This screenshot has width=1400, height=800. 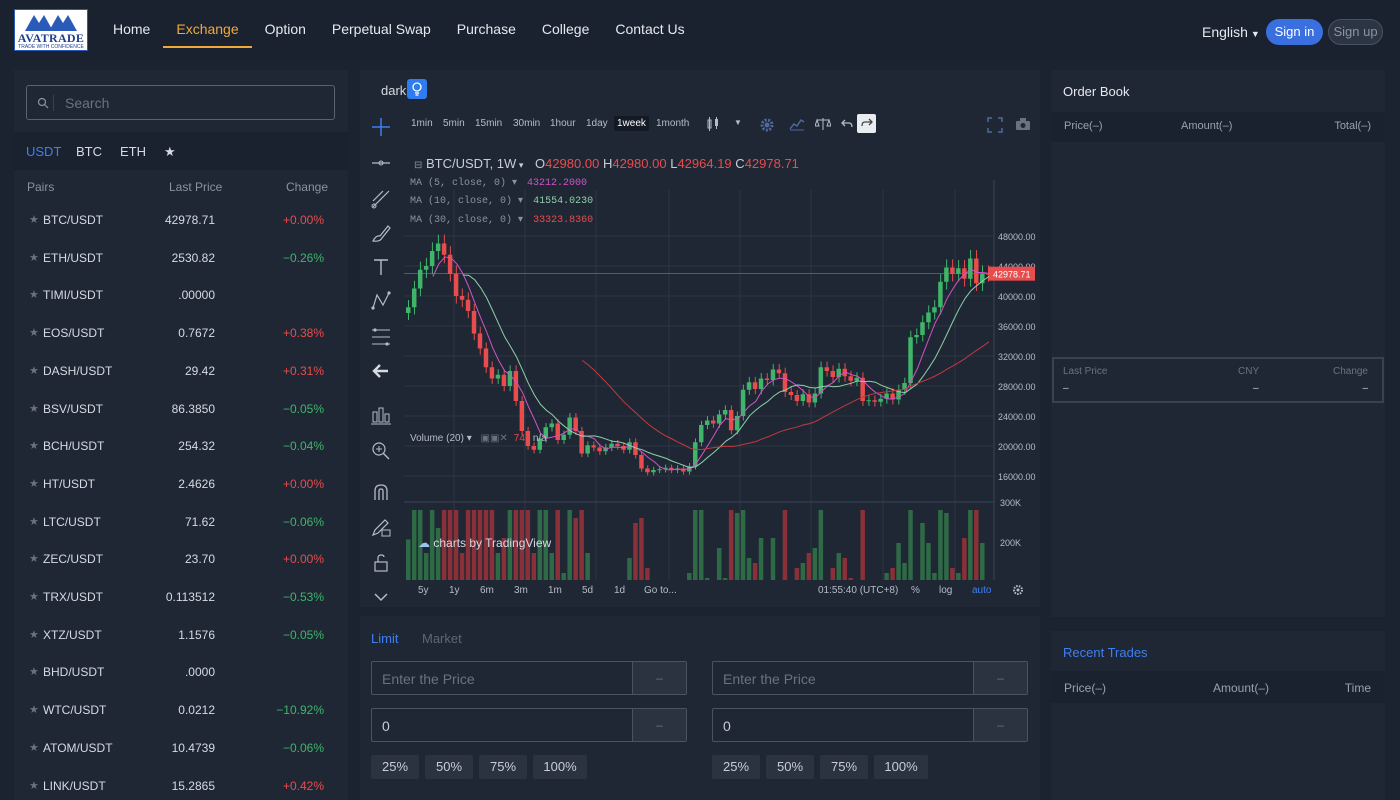 I want to click on sell-pct-75: 75%, so click(x=844, y=767).